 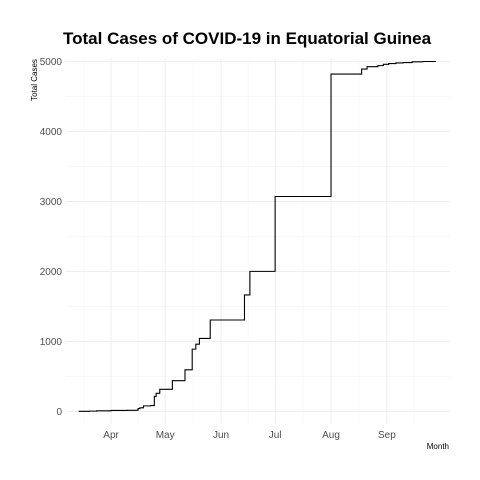 What do you see at coordinates (275, 435) in the screenshot?
I see `x-tick-label: Jul` at bounding box center [275, 435].